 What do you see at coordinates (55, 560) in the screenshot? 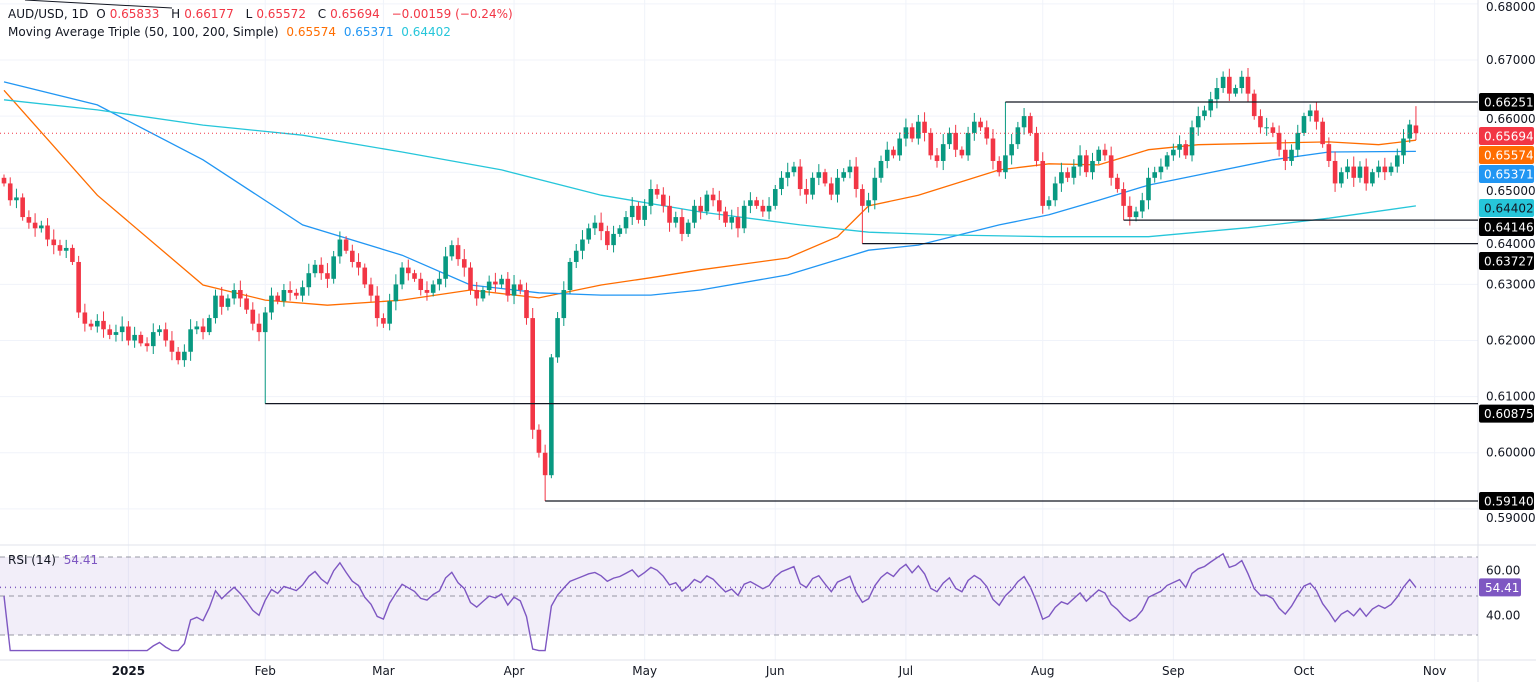
I see `rsi-legend: RSI (14) 54.41` at bounding box center [55, 560].